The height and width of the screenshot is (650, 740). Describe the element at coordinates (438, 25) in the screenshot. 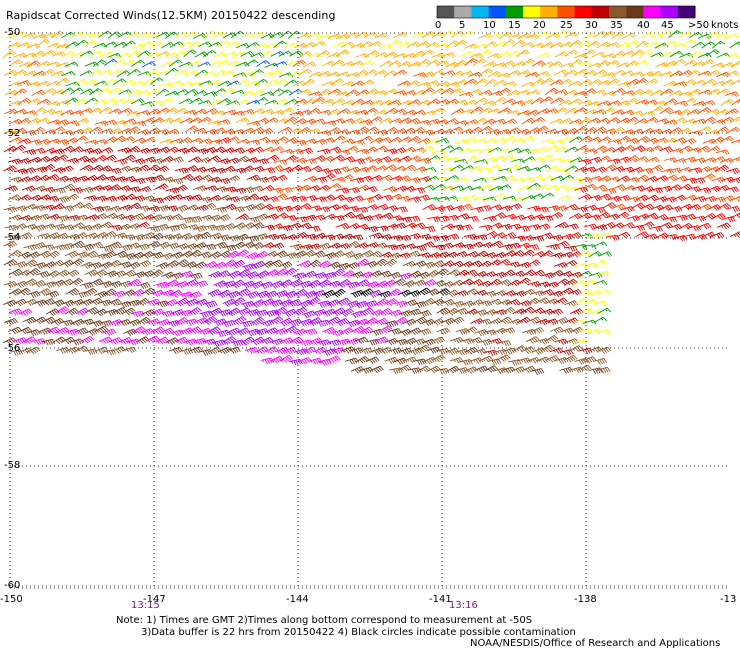

I see `legend-label-0: 0` at that location.